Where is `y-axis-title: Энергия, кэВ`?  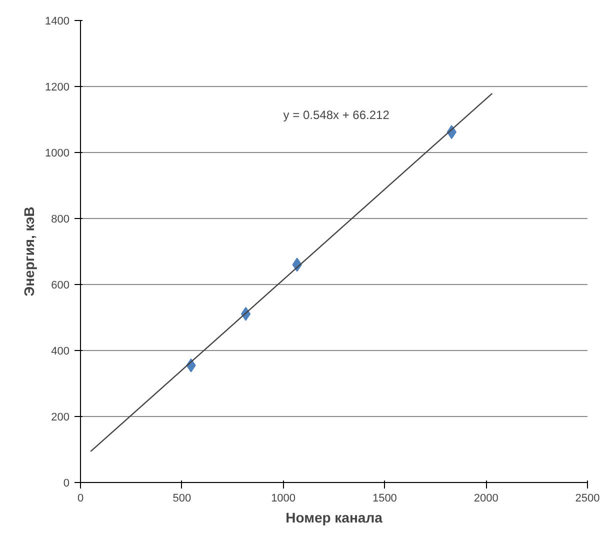 y-axis-title: Энергия, кэВ is located at coordinates (29, 251).